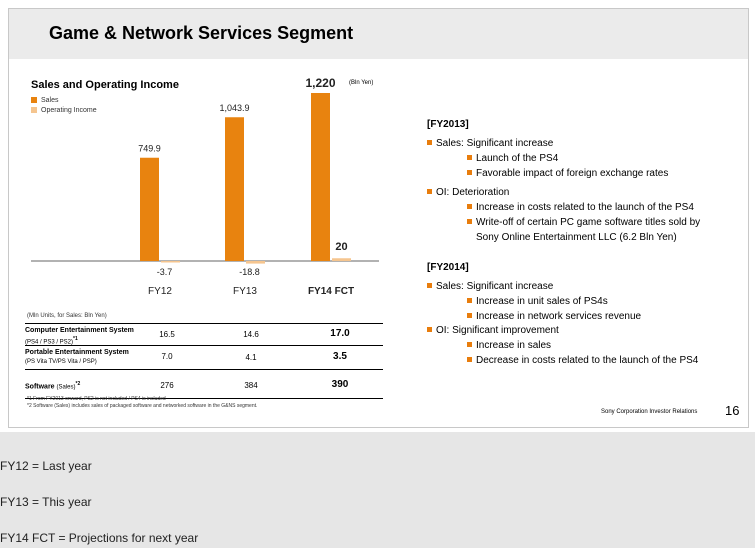 This screenshot has width=755, height=548. I want to click on cell-fy12: 276, so click(167, 385).